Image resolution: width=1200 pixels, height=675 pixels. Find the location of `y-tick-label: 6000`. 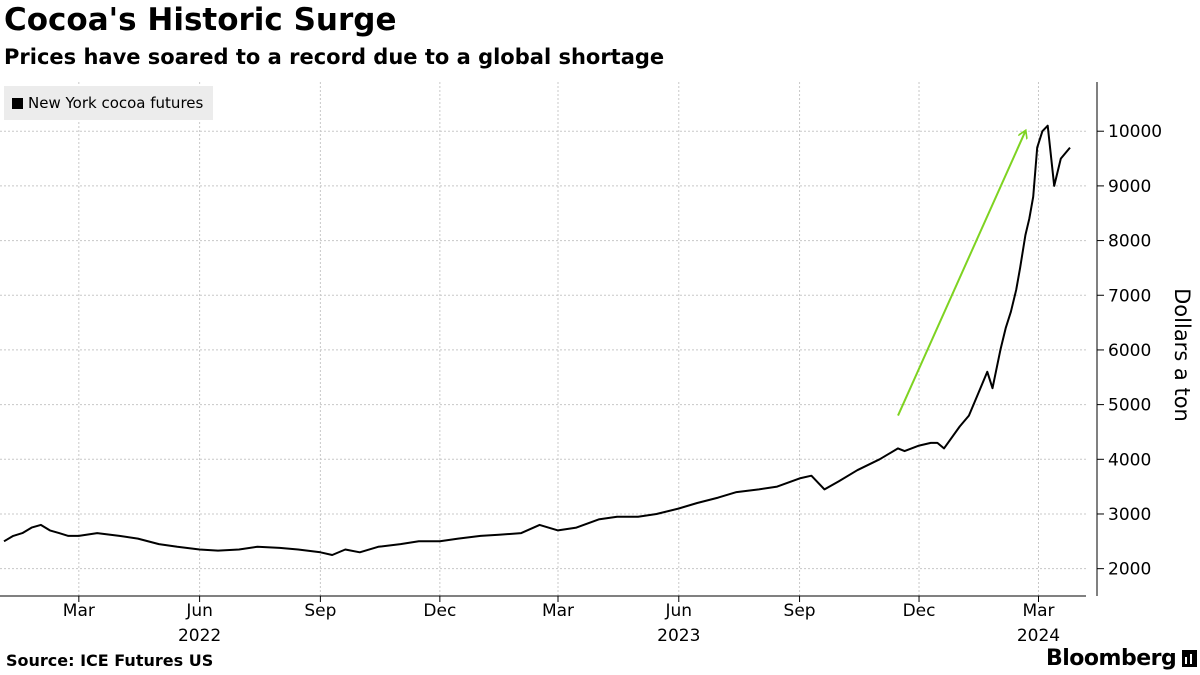

y-tick-label: 6000 is located at coordinates (1129, 351).